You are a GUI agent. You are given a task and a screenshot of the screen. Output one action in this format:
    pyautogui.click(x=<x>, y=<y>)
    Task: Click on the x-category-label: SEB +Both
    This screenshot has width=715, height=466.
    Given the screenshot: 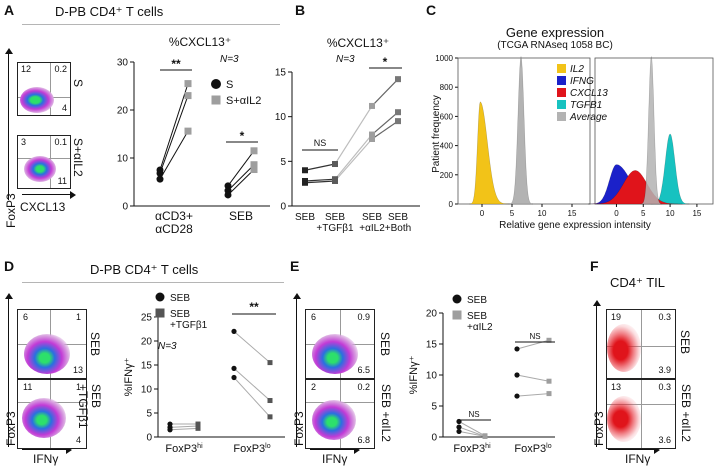 What is the action you would take?
    pyautogui.click(x=398, y=223)
    